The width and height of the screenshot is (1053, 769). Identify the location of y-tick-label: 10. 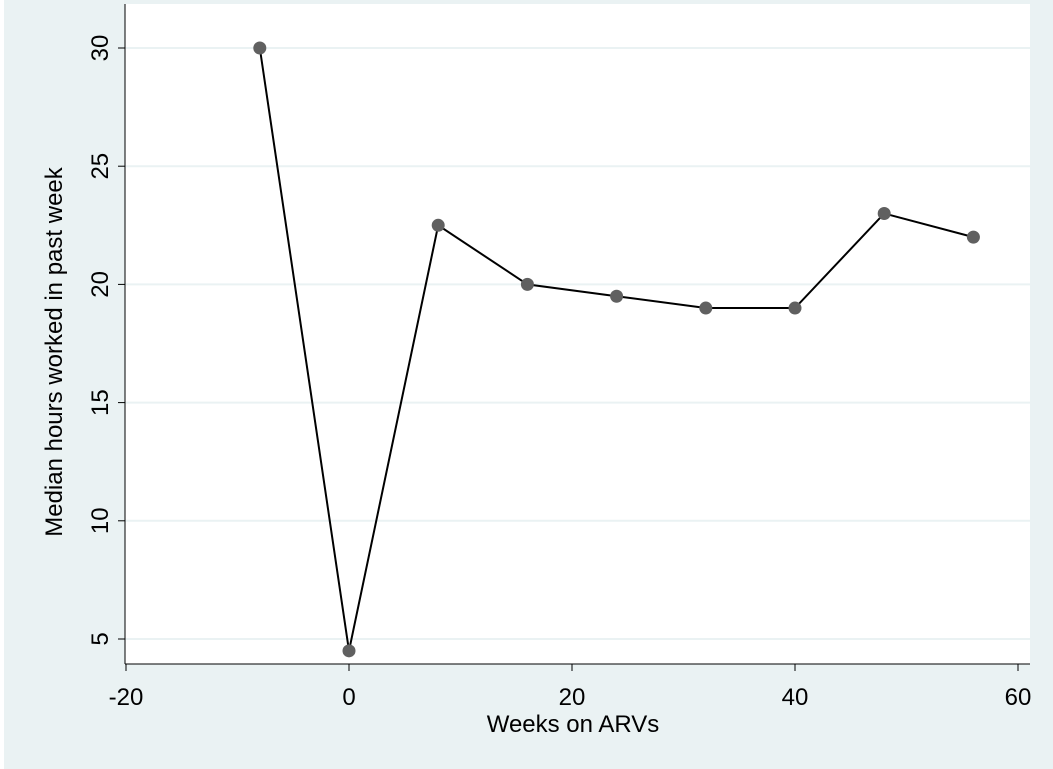
(100, 520).